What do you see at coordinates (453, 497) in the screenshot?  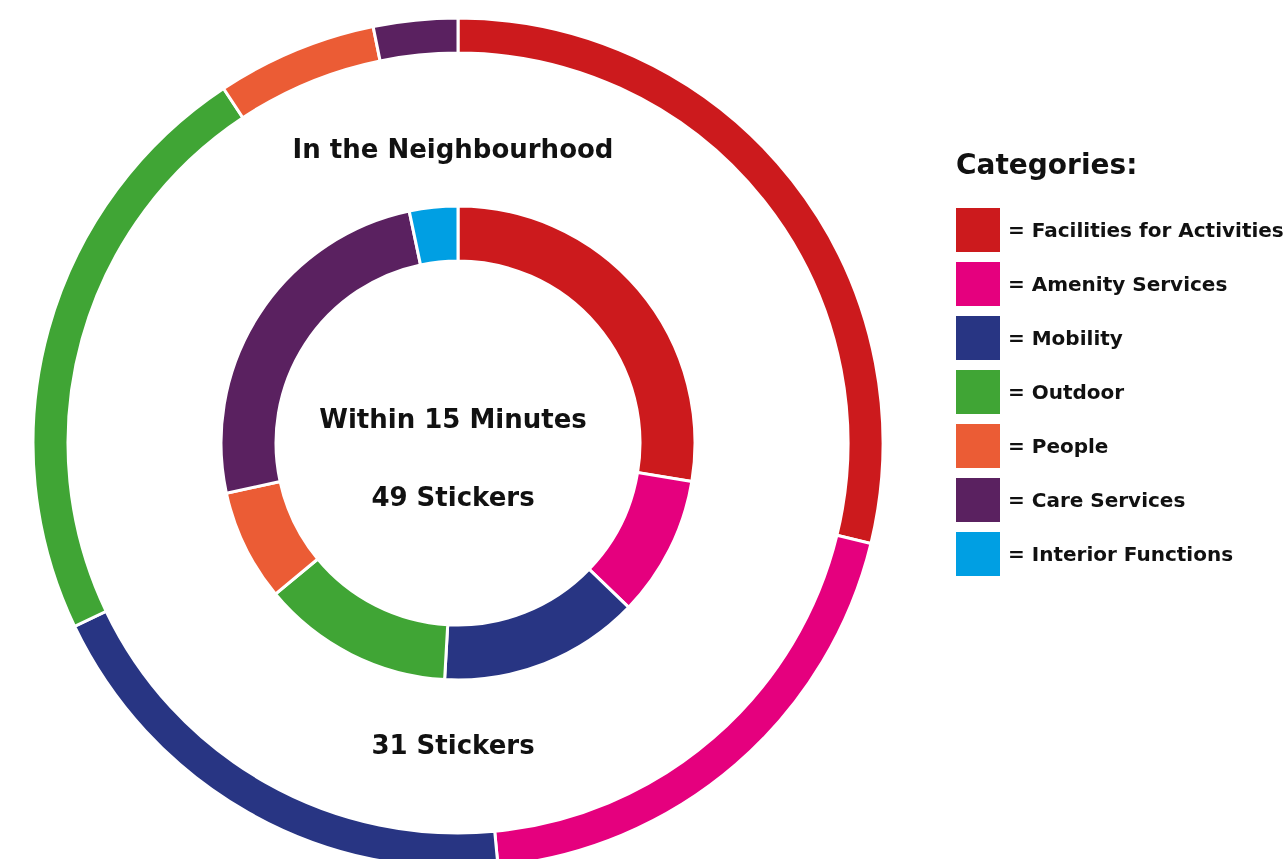 I see `text: 49 Stickers` at bounding box center [453, 497].